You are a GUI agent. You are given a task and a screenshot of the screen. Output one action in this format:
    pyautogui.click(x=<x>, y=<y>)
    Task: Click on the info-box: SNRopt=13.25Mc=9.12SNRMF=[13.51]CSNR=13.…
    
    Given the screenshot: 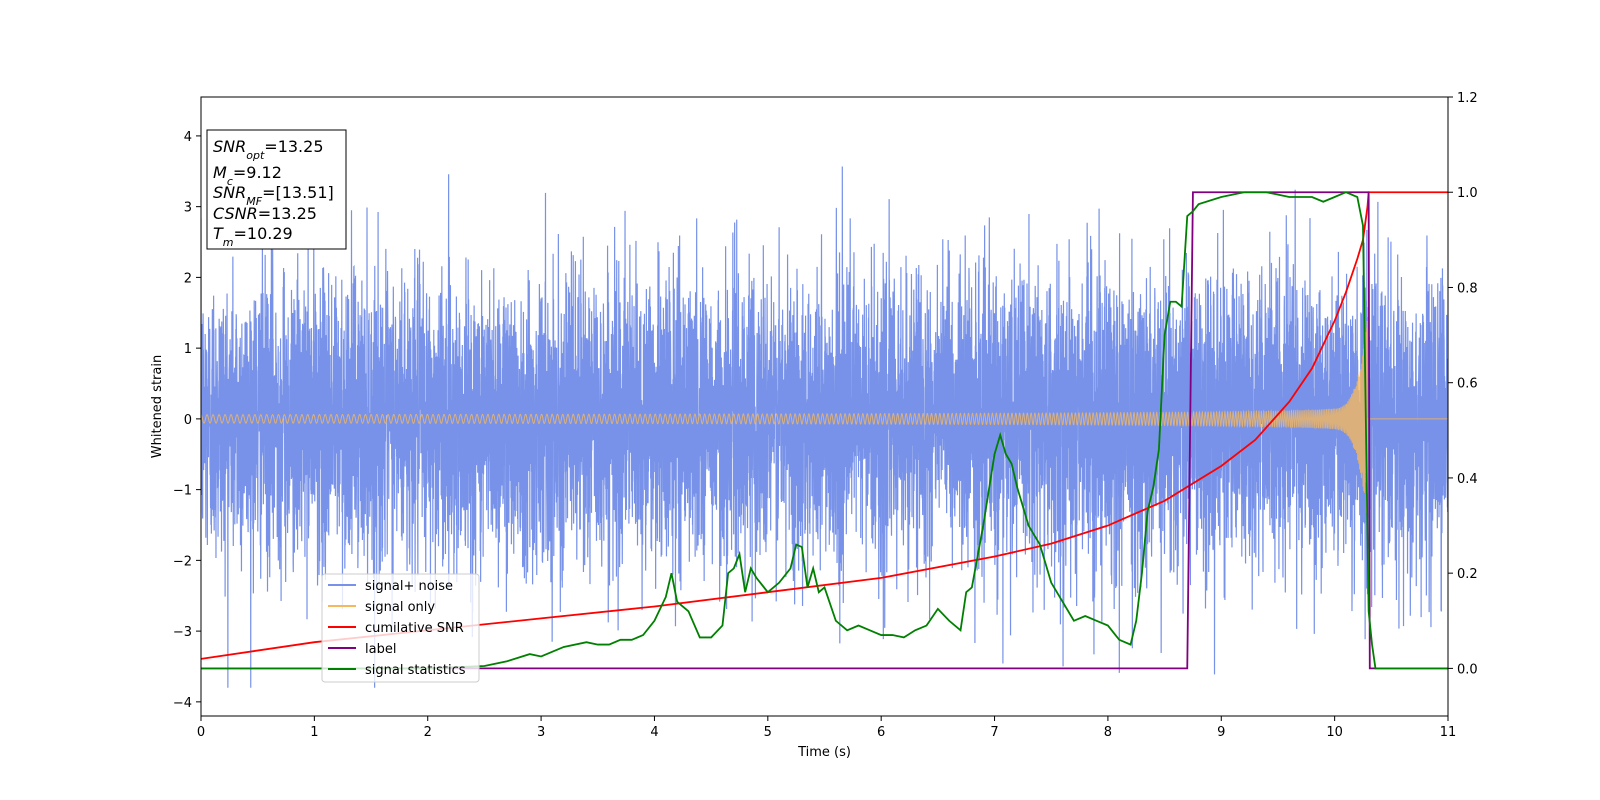 What is the action you would take?
    pyautogui.click(x=276, y=189)
    